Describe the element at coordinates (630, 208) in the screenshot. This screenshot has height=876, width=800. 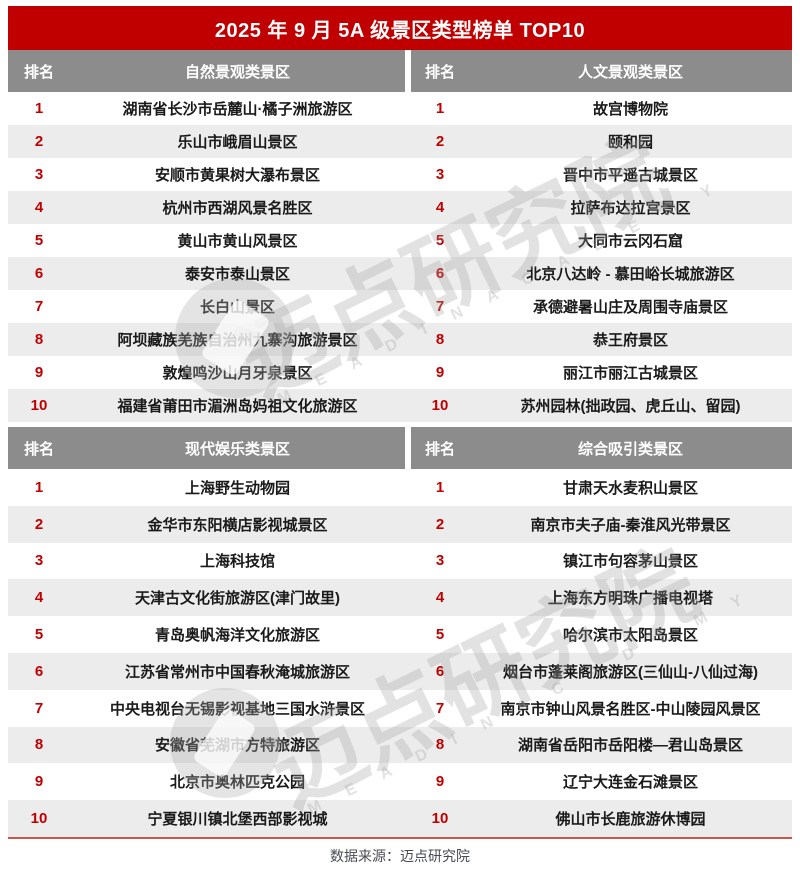
I see `scenic-name: 拉萨布达拉宫景区` at that location.